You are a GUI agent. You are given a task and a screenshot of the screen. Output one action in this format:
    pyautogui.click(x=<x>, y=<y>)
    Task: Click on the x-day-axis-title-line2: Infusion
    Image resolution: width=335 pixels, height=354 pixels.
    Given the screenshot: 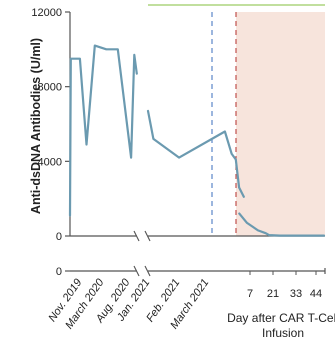 What is the action you would take?
    pyautogui.click(x=283, y=333)
    